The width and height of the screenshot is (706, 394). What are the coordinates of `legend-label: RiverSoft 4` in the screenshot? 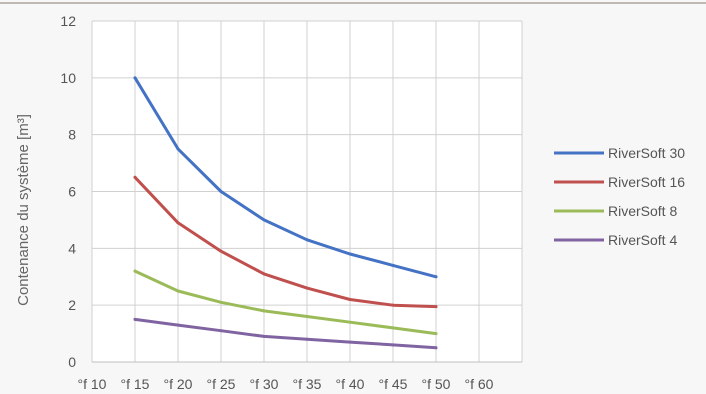 It's located at (642, 240).